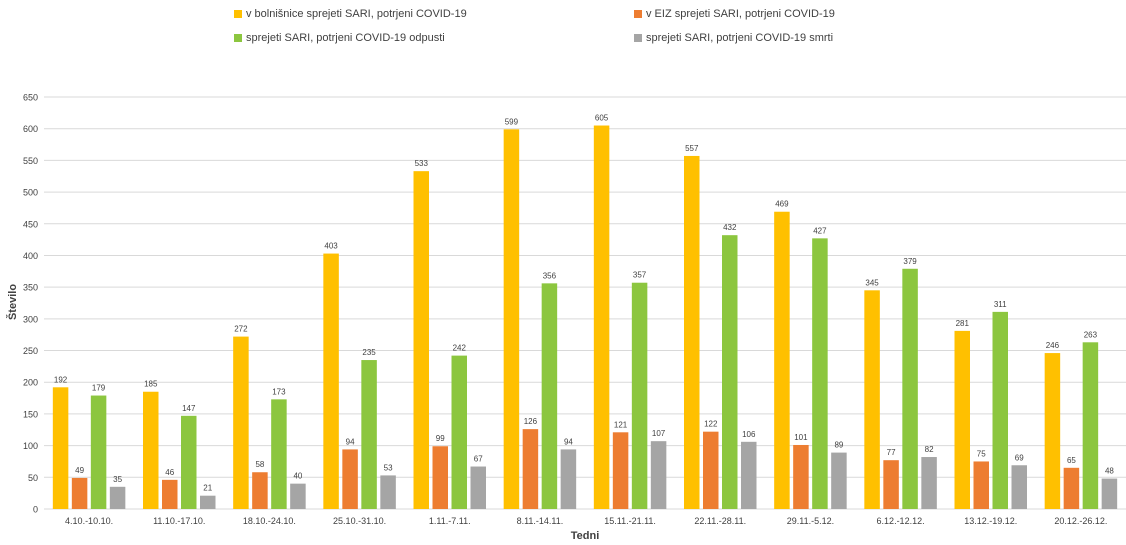 This screenshot has height=545, width=1126. Describe the element at coordinates (359, 521) in the screenshot. I see `x-tick-label: 25.10.-31.10.` at that location.